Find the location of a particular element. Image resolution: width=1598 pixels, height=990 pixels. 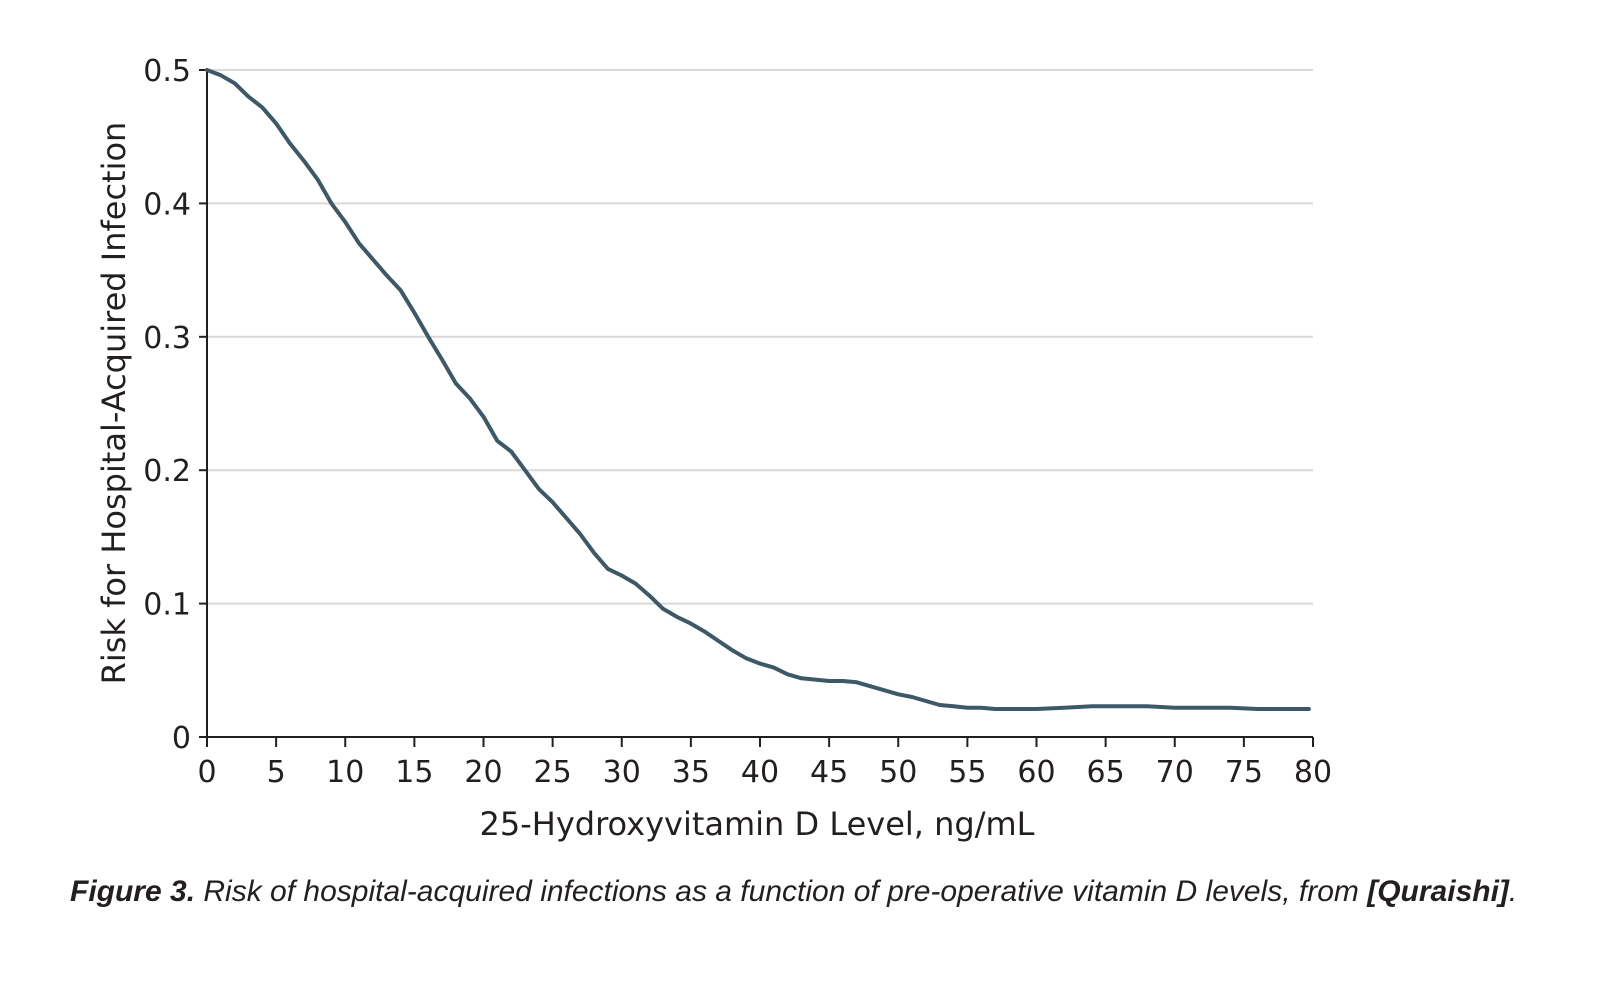

y-tick-label: 0.4 is located at coordinates (167, 204).